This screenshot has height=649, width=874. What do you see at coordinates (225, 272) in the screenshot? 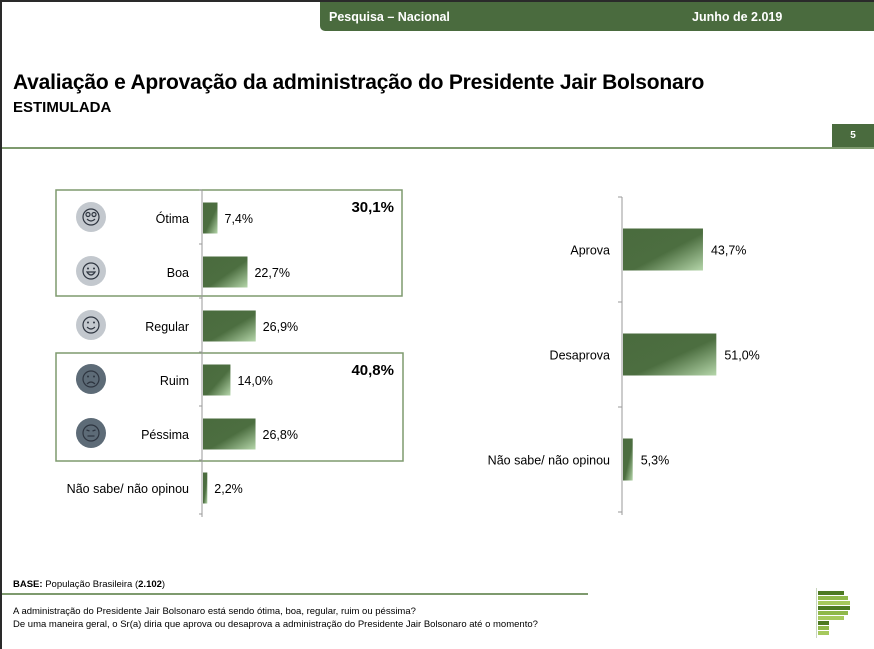
I see `bar-boa` at bounding box center [225, 272].